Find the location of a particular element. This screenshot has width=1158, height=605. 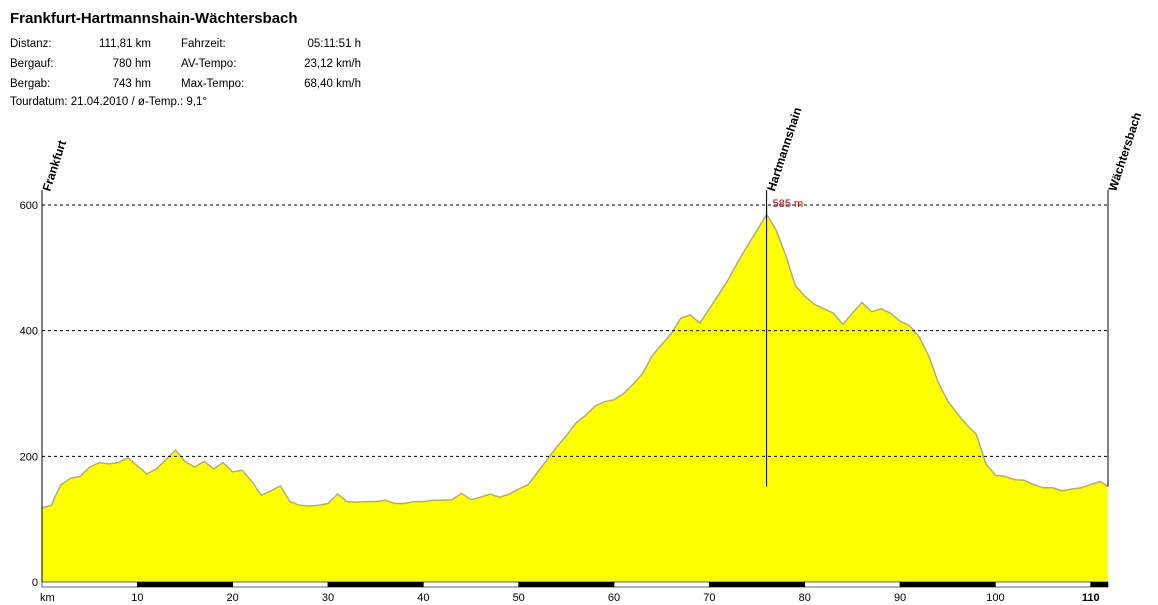

x-tick-10: 10 is located at coordinates (137, 598).